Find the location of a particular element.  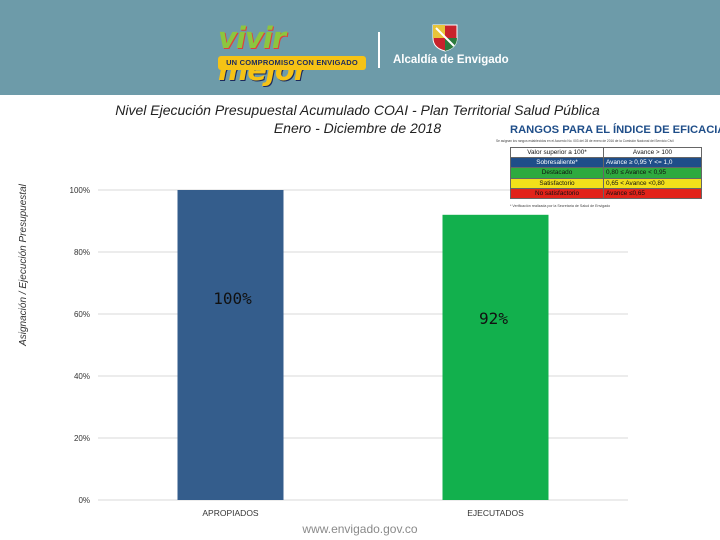

x-tick-label: APROPIADOS is located at coordinates (230, 513).